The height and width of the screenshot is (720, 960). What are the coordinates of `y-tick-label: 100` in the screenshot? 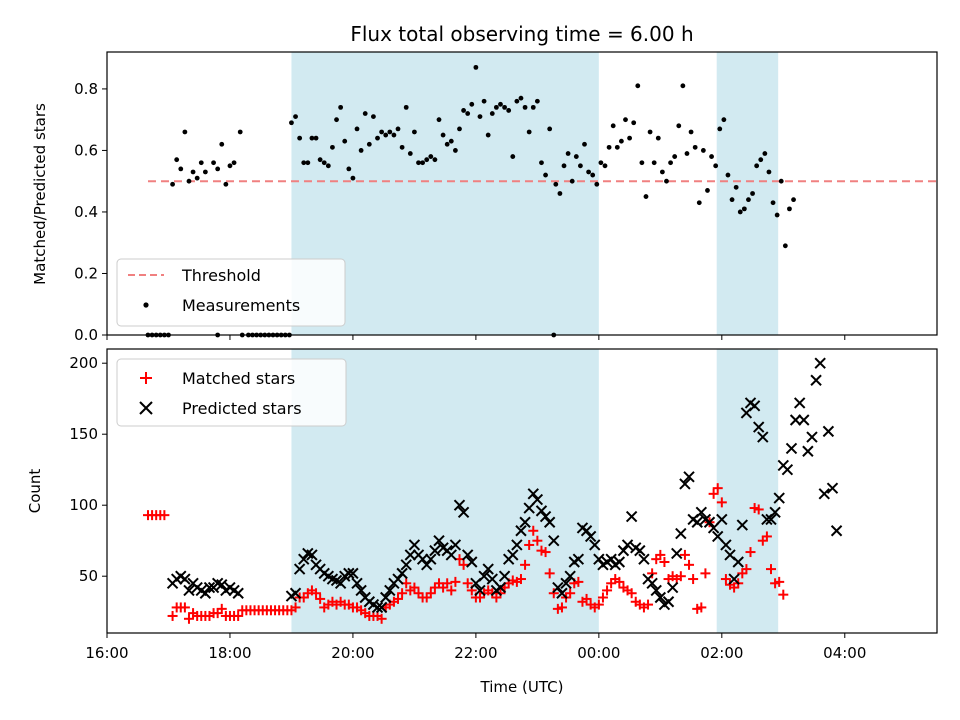 It's located at (83, 505).